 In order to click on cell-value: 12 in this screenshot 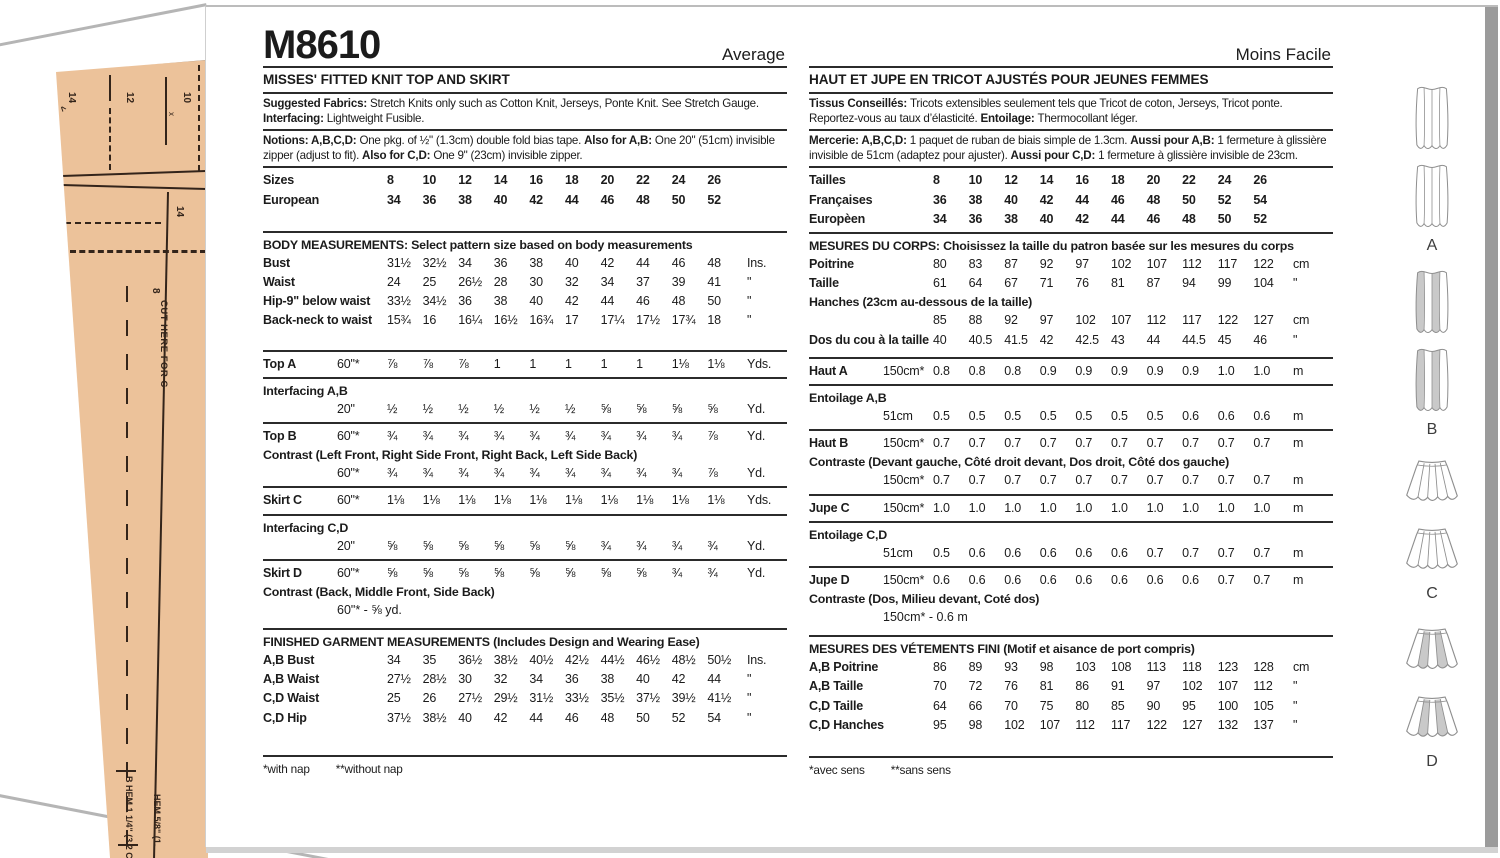, I will do `click(465, 180)`.